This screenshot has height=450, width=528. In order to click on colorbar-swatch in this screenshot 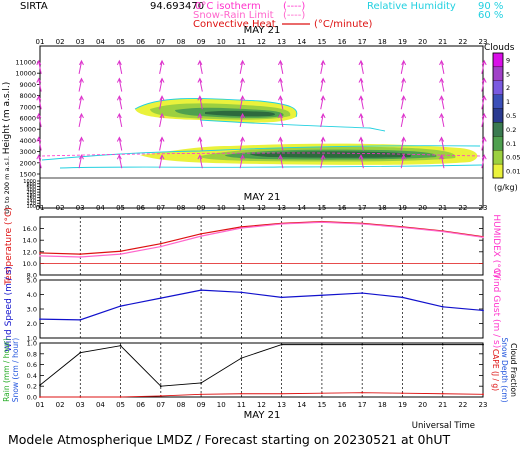, I will do `click(498, 60)`.